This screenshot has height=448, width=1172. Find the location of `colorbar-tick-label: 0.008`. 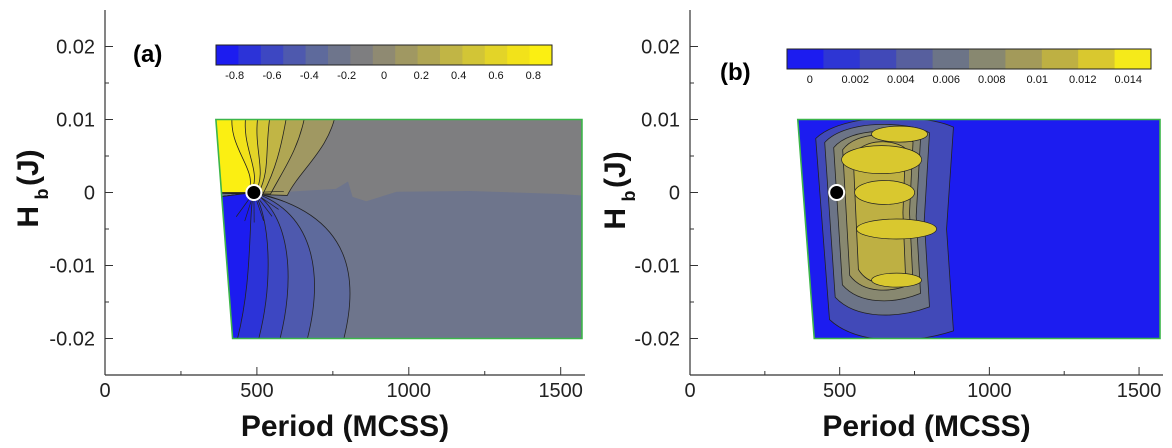

colorbar-tick-label: 0.008 is located at coordinates (992, 80).